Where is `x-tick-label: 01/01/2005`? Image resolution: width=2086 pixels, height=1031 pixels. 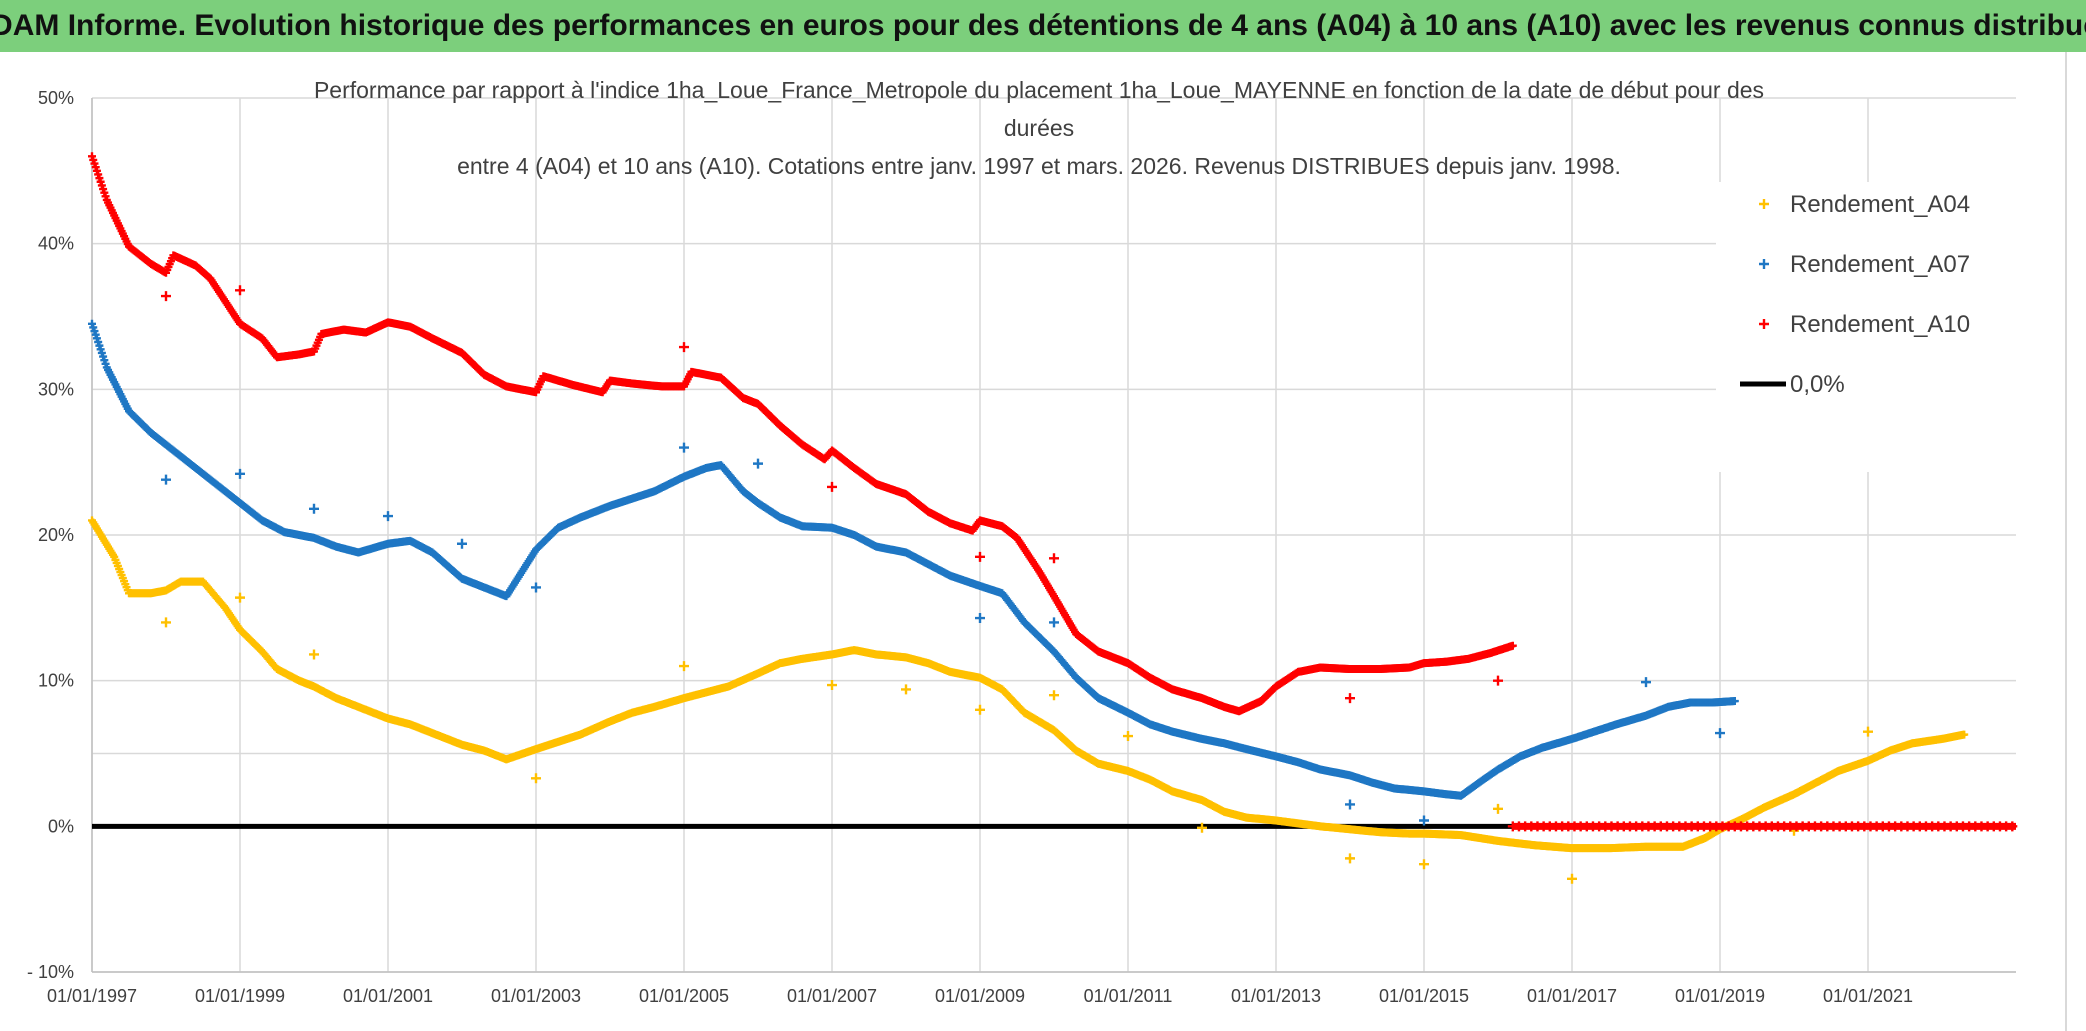
x-tick-label: 01/01/2005 is located at coordinates (684, 996).